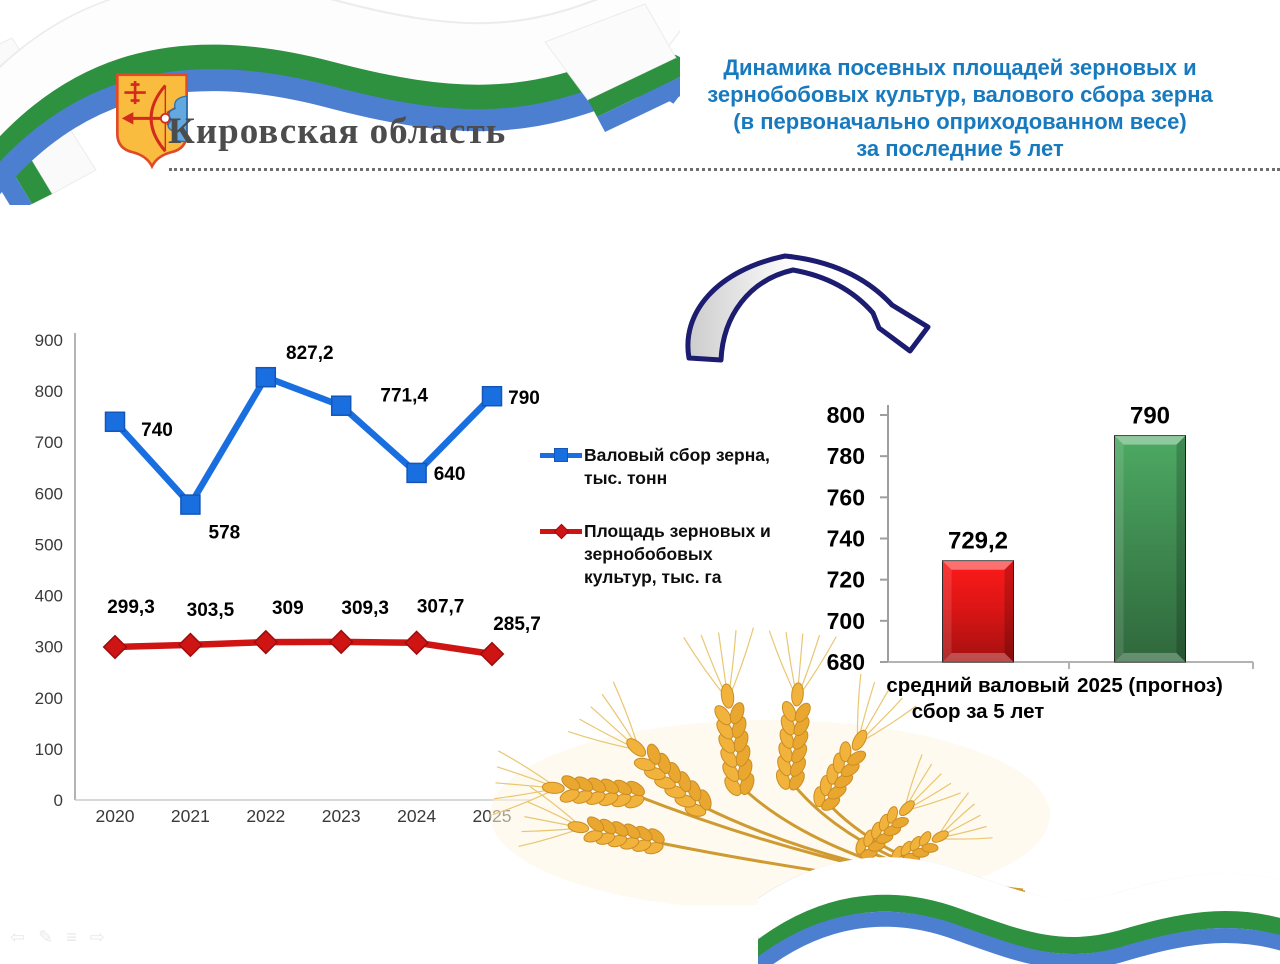  What do you see at coordinates (562, 456) in the screenshot?
I see `legend-marker-blue-square-icon` at bounding box center [562, 456].